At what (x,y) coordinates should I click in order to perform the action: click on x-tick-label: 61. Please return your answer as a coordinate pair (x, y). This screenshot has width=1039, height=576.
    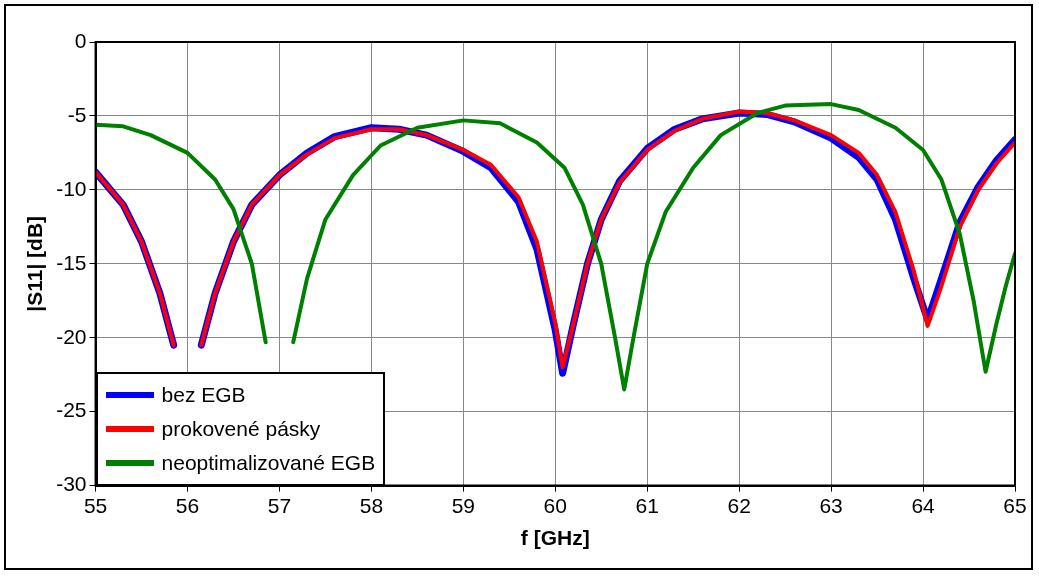
    Looking at the image, I should click on (647, 505).